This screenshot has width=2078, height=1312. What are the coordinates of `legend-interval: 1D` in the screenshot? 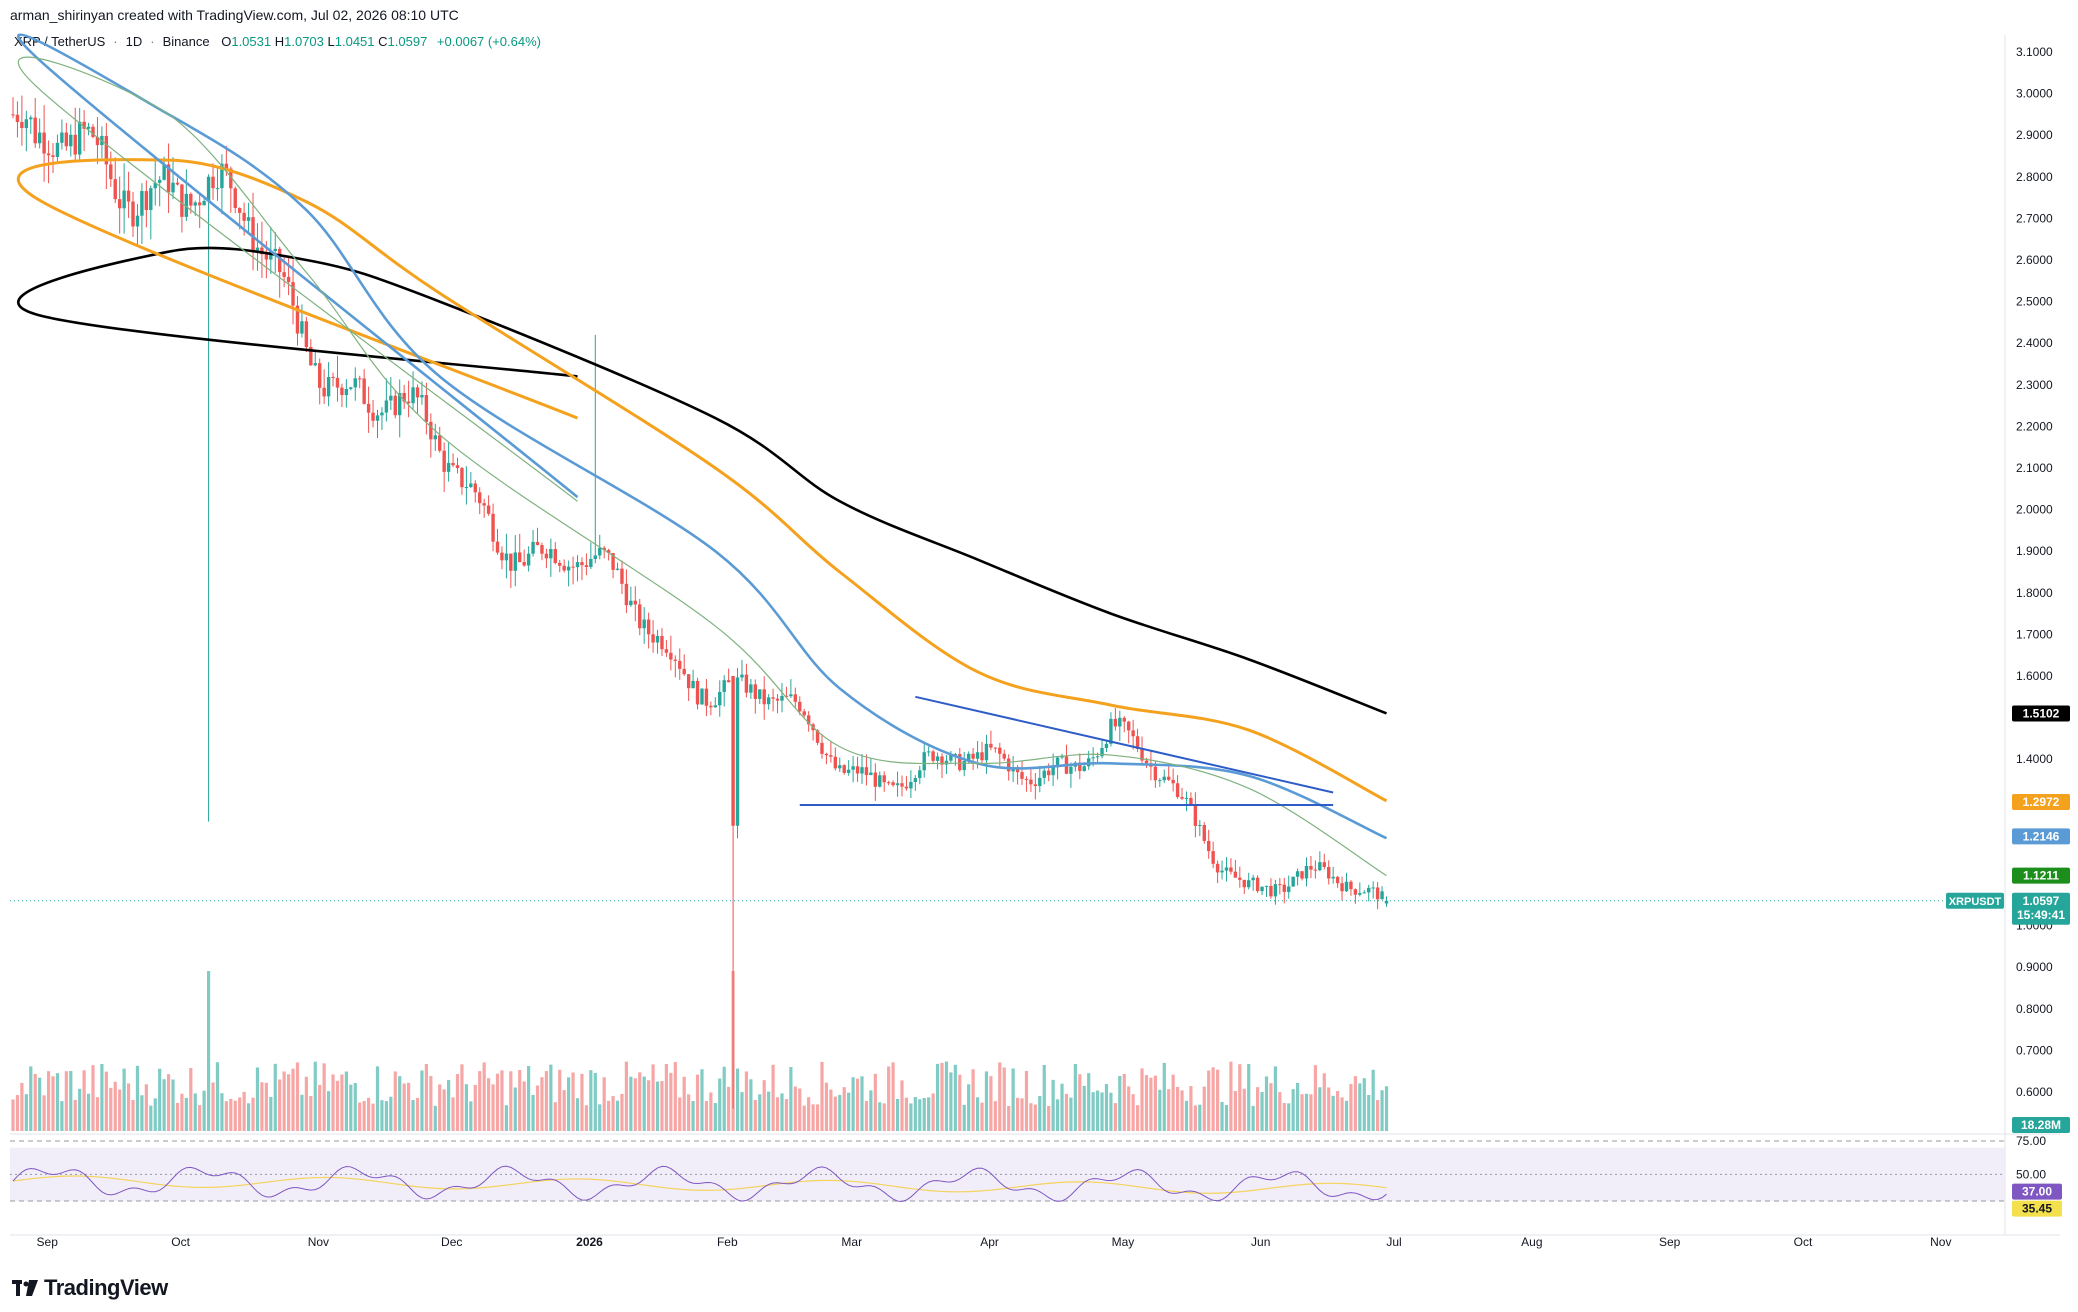 It's located at (134, 41).